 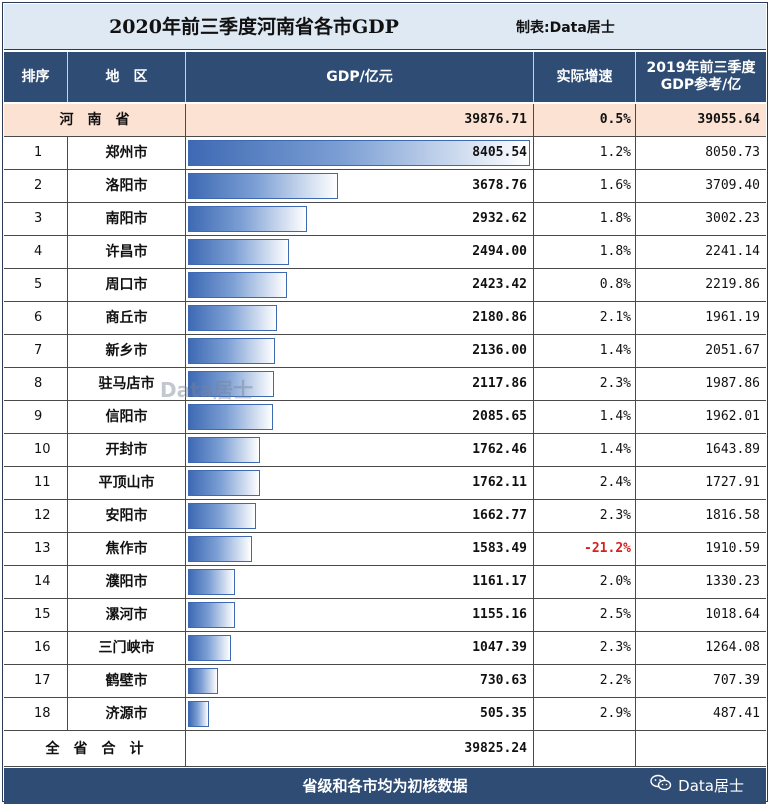 I want to click on rank-cell: 2, so click(x=36, y=186).